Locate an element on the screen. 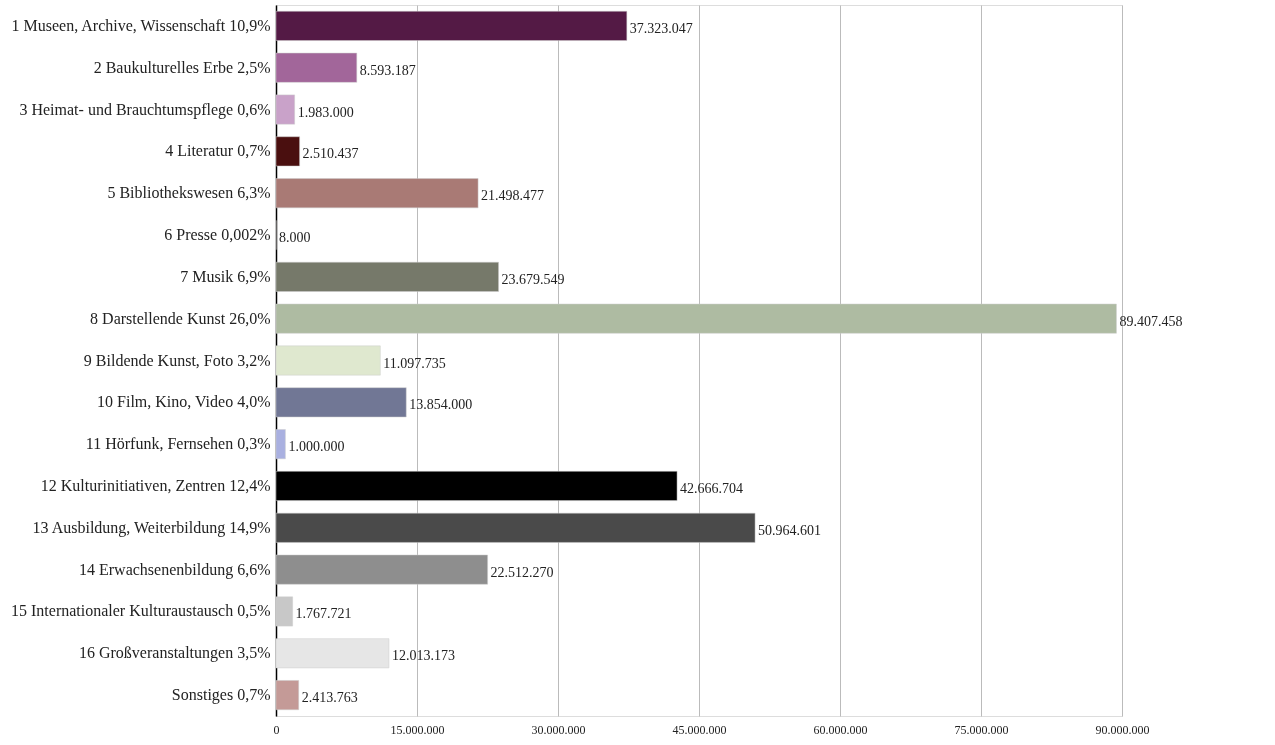 The height and width of the screenshot is (745, 1275). data-label: 11.097.735 is located at coordinates (414, 363).